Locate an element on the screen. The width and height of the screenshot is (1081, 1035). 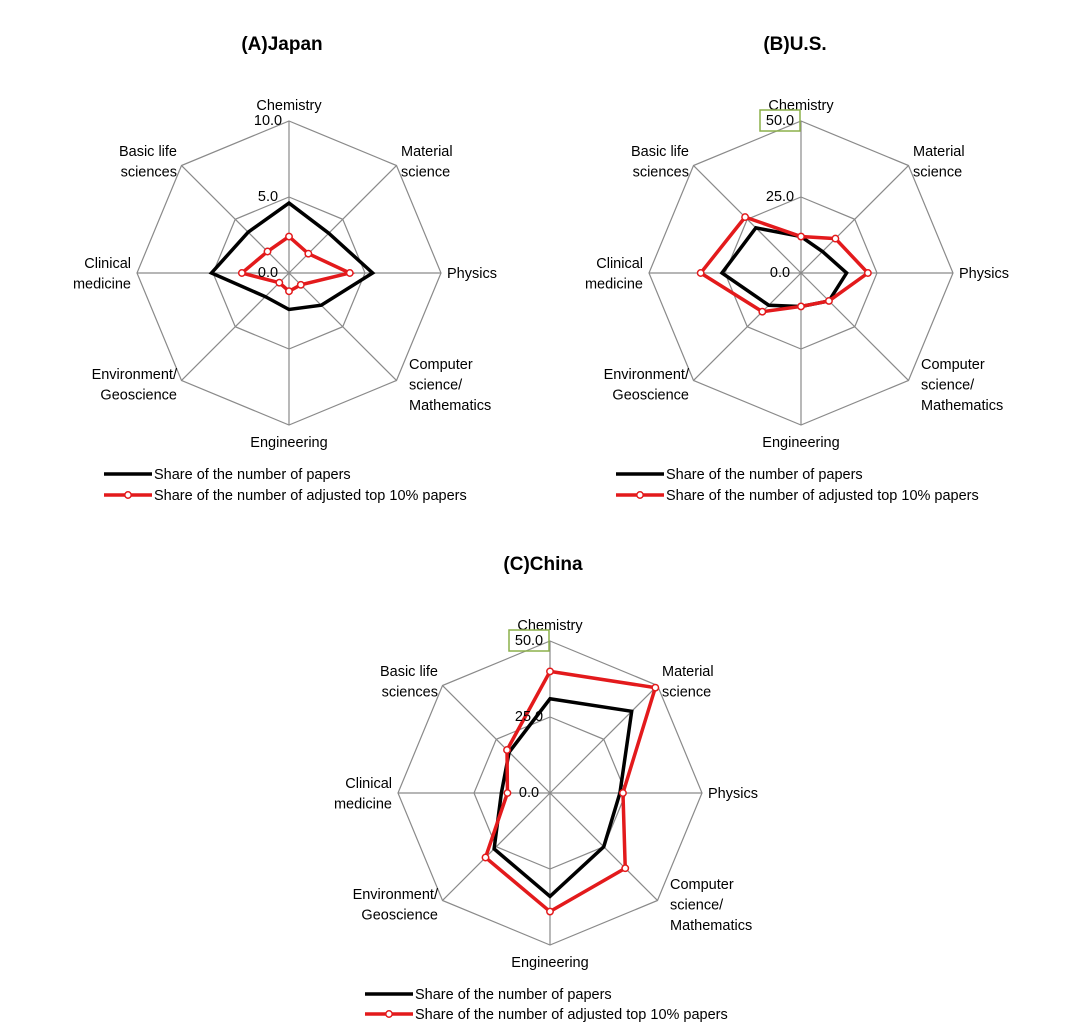
axis-tick-25.0: 25.0 is located at coordinates (529, 717).